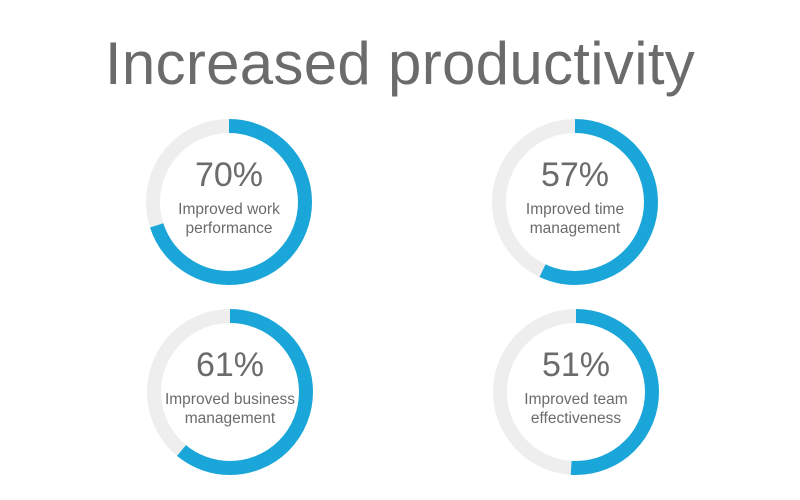  Describe the element at coordinates (576, 365) in the screenshot. I see `donut-percent: 51%` at that location.